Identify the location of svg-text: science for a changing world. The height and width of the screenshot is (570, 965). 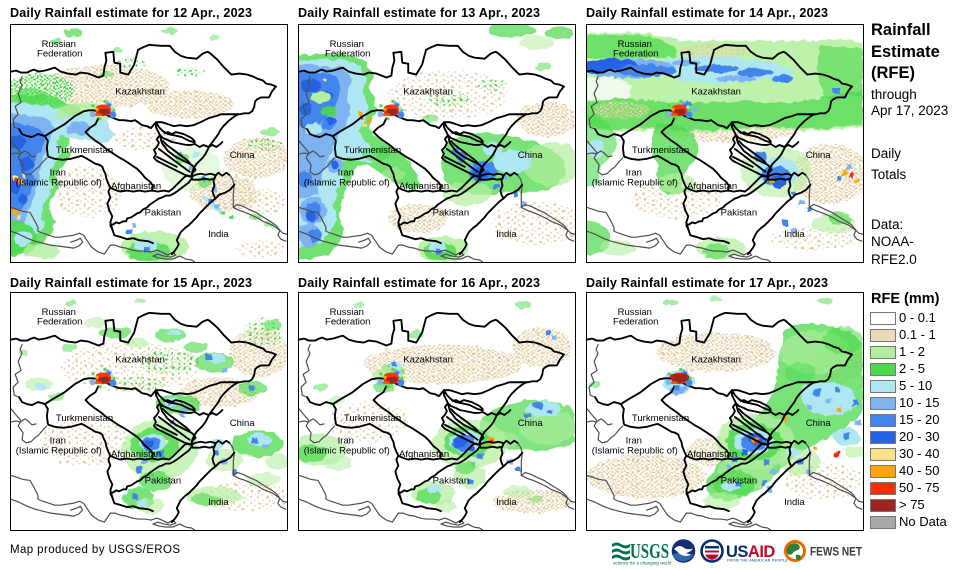
(642, 563).